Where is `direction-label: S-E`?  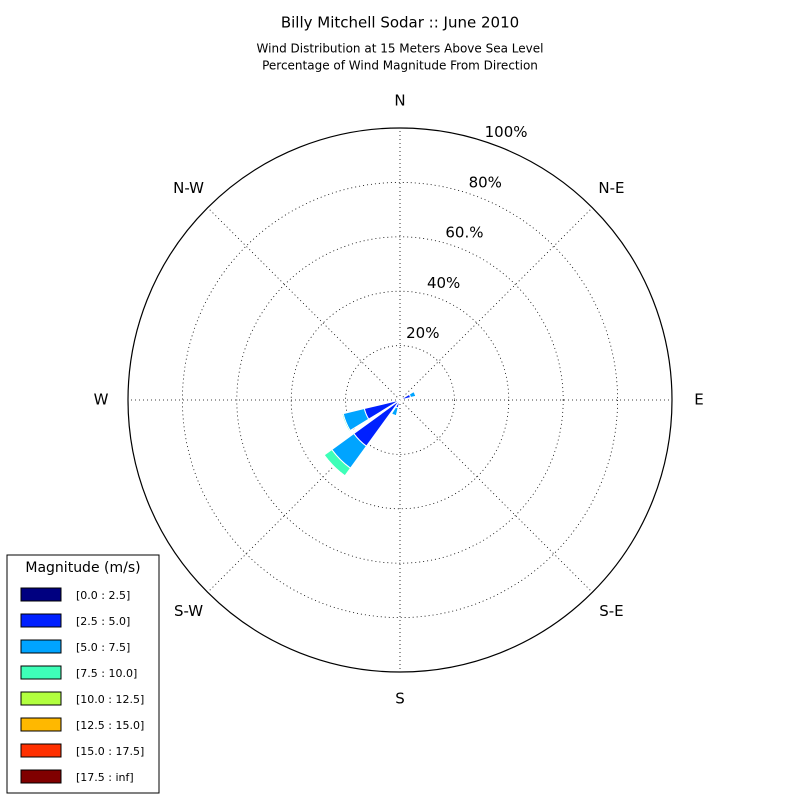
direction-label: S-E is located at coordinates (611, 611).